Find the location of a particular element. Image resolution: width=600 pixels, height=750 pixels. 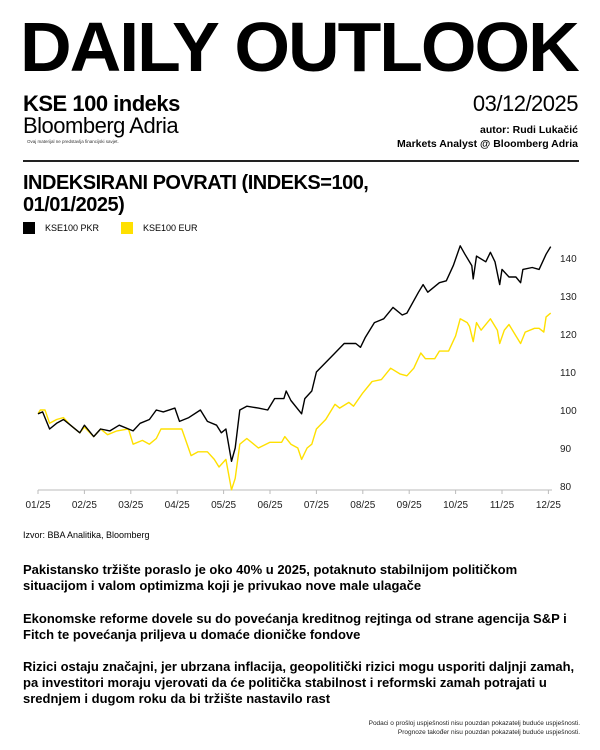

legend-label: KSE100 PKR is located at coordinates (72, 228).